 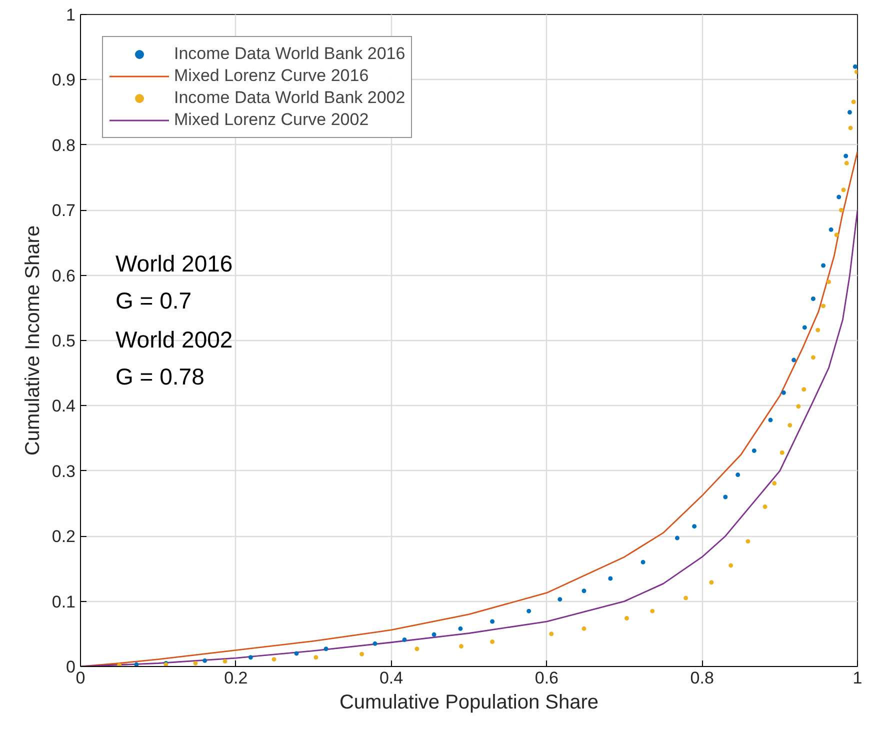 I want to click on y-tick-label: 0.8, so click(x=64, y=145).